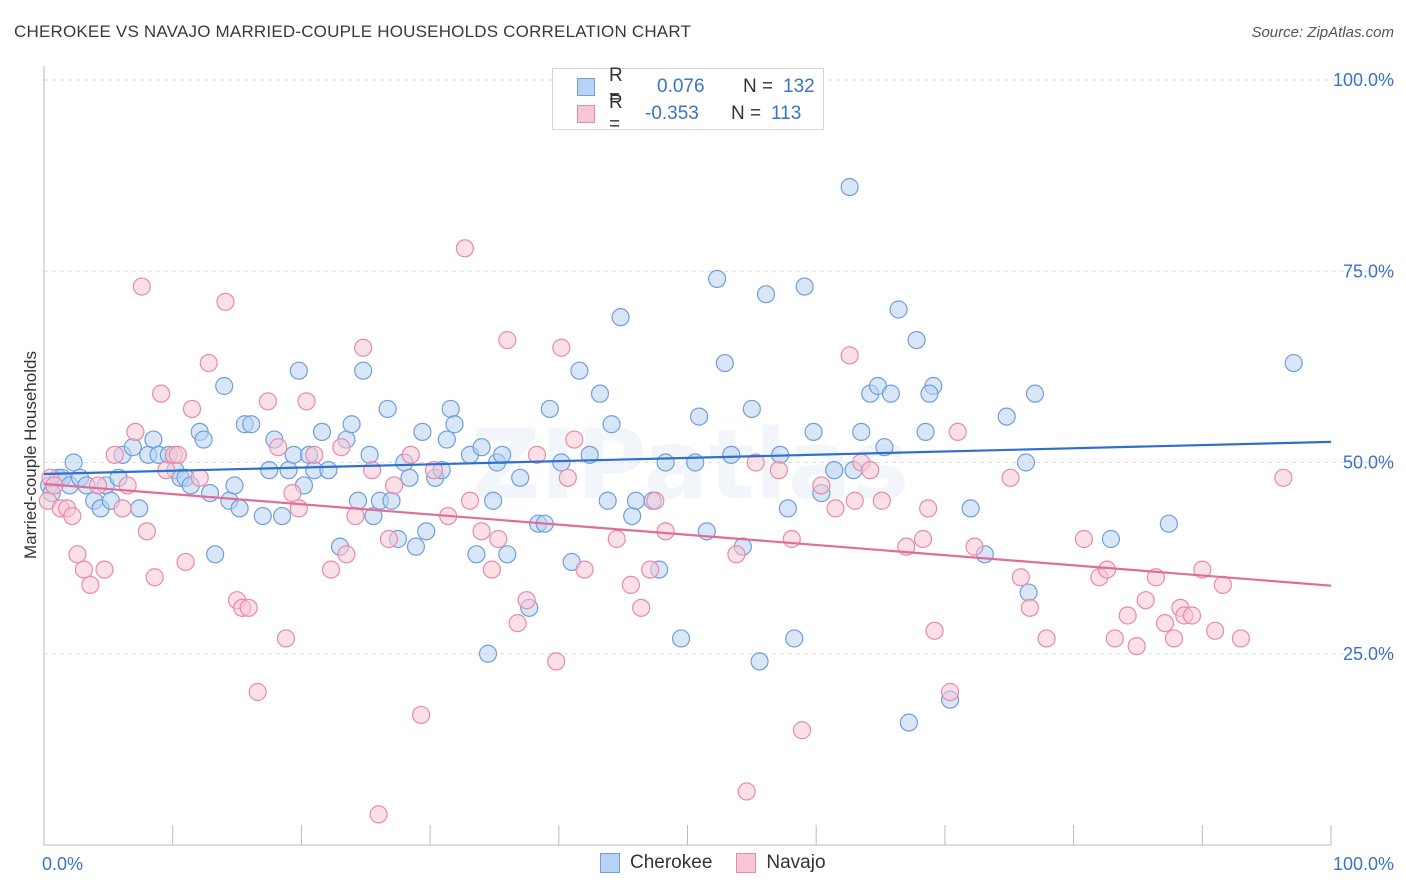 The image size is (1406, 892). What do you see at coordinates (799, 86) in the screenshot?
I see `n-value: 132` at bounding box center [799, 86].